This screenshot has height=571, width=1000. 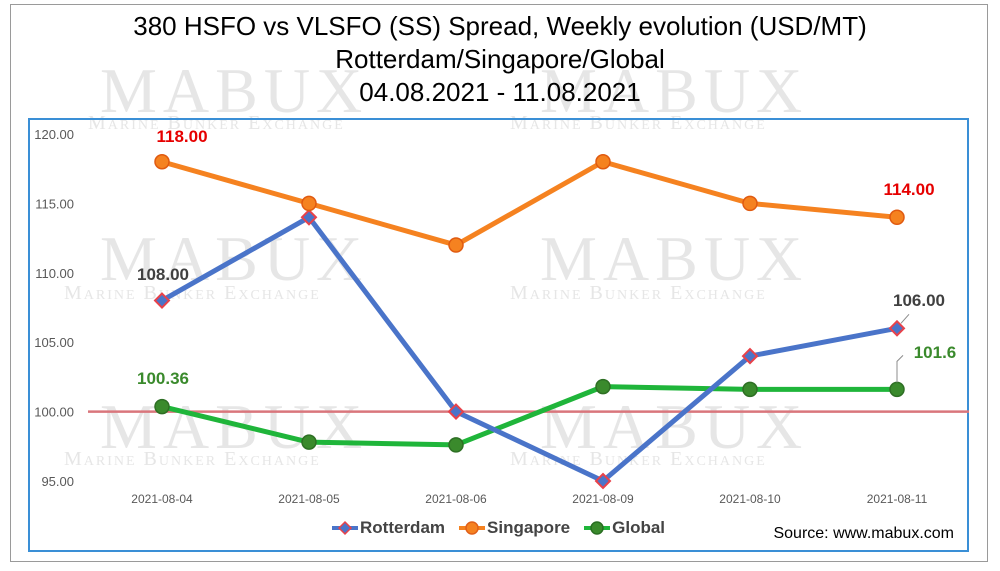 I want to click on data-label-singapore: 118.00, so click(x=181, y=136).